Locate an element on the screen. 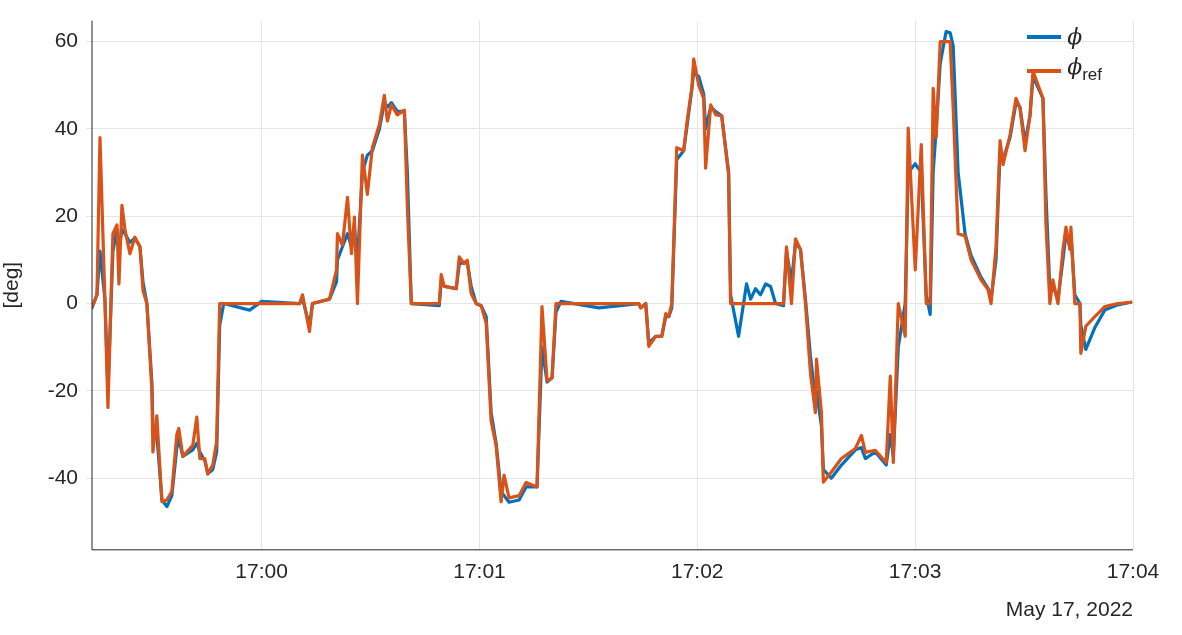 This screenshot has height=635, width=1182. x-tick-label: 17:02 is located at coordinates (697, 571).